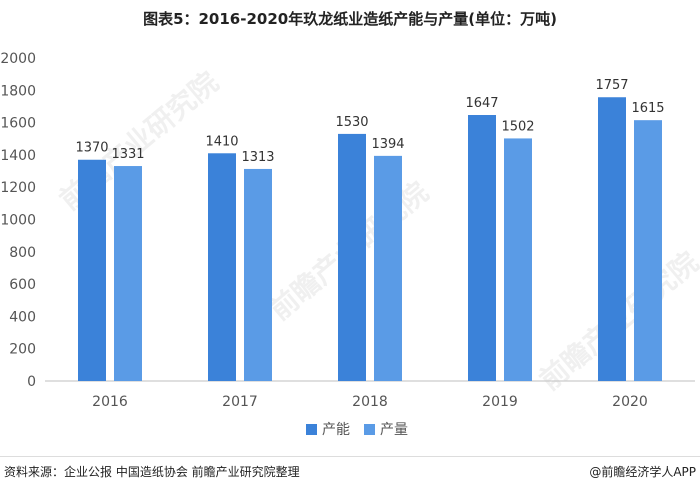  Describe the element at coordinates (31, 382) in the screenshot. I see `y-tick-label: 0` at that location.